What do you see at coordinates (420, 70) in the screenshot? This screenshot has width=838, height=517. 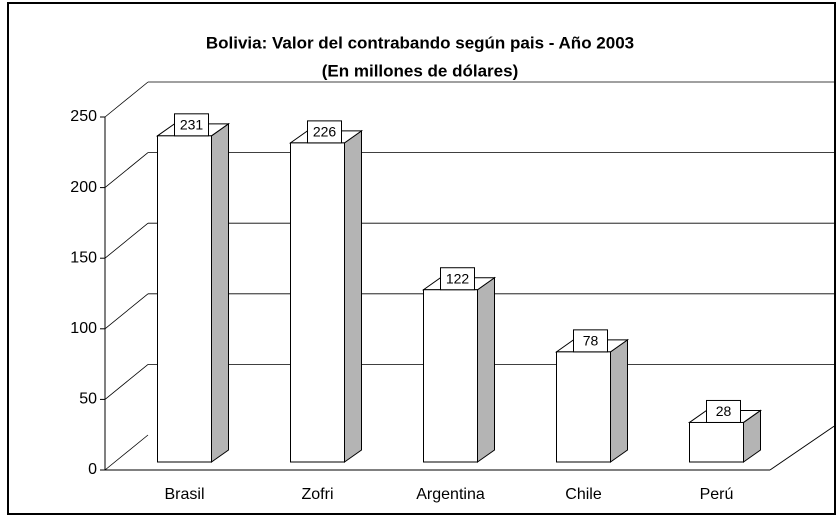 I see `chart-subtitle: (En millones de dólares)` at bounding box center [420, 70].